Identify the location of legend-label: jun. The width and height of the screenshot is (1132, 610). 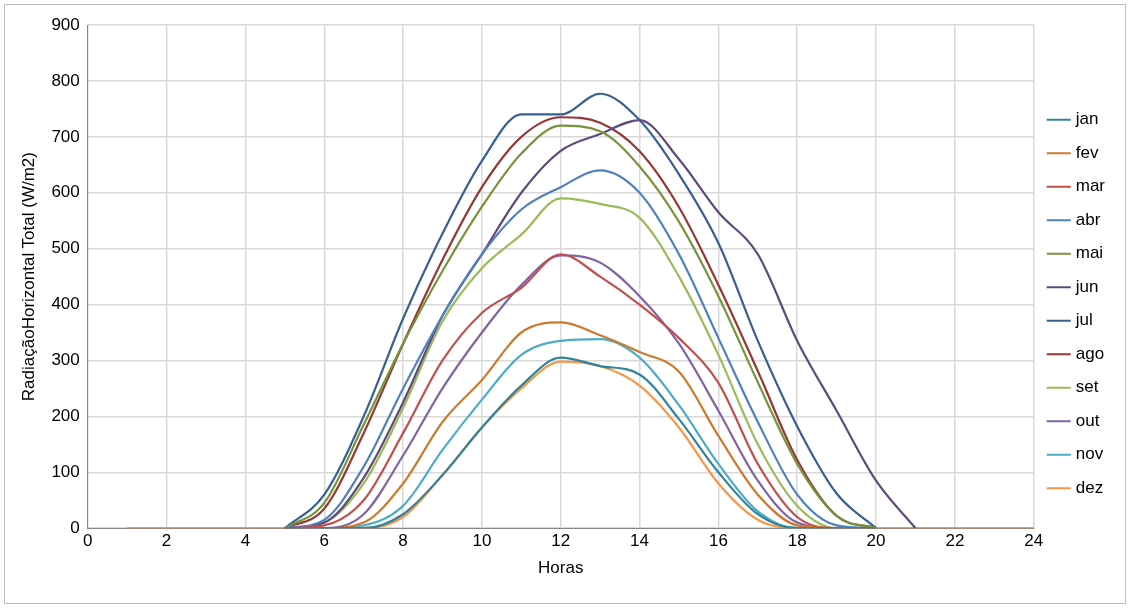
(1086, 286).